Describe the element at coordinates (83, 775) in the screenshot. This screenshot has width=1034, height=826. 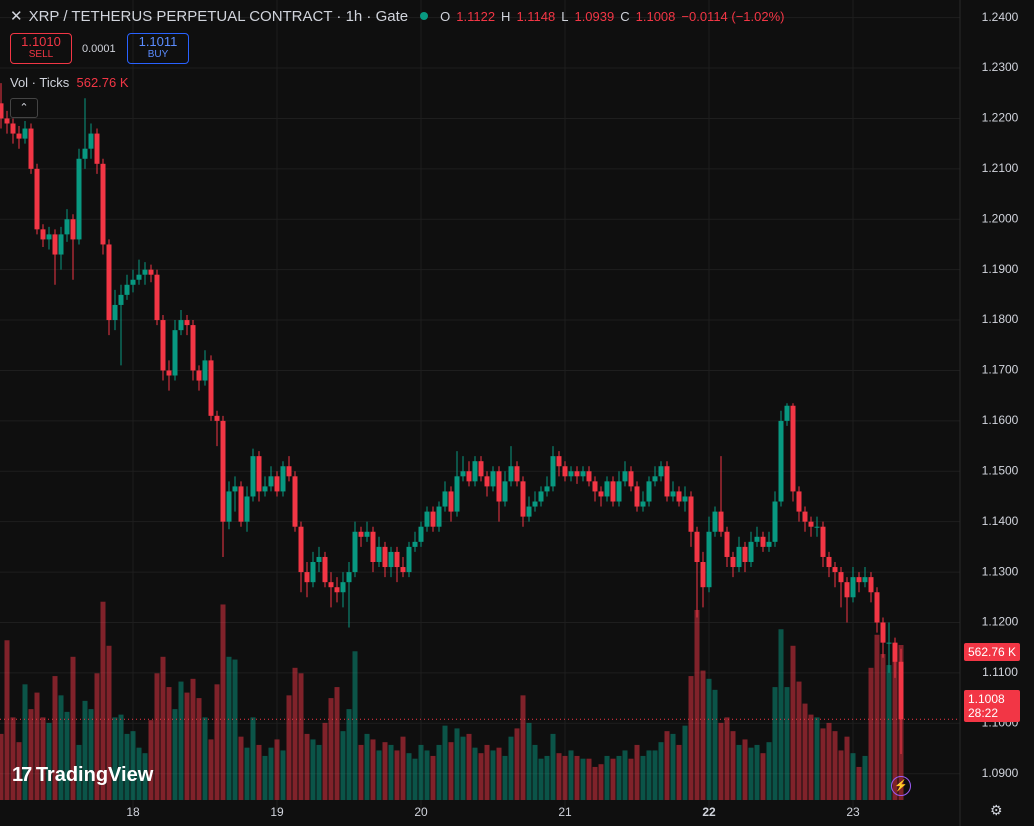
I see `logo: 17 TradingView` at that location.